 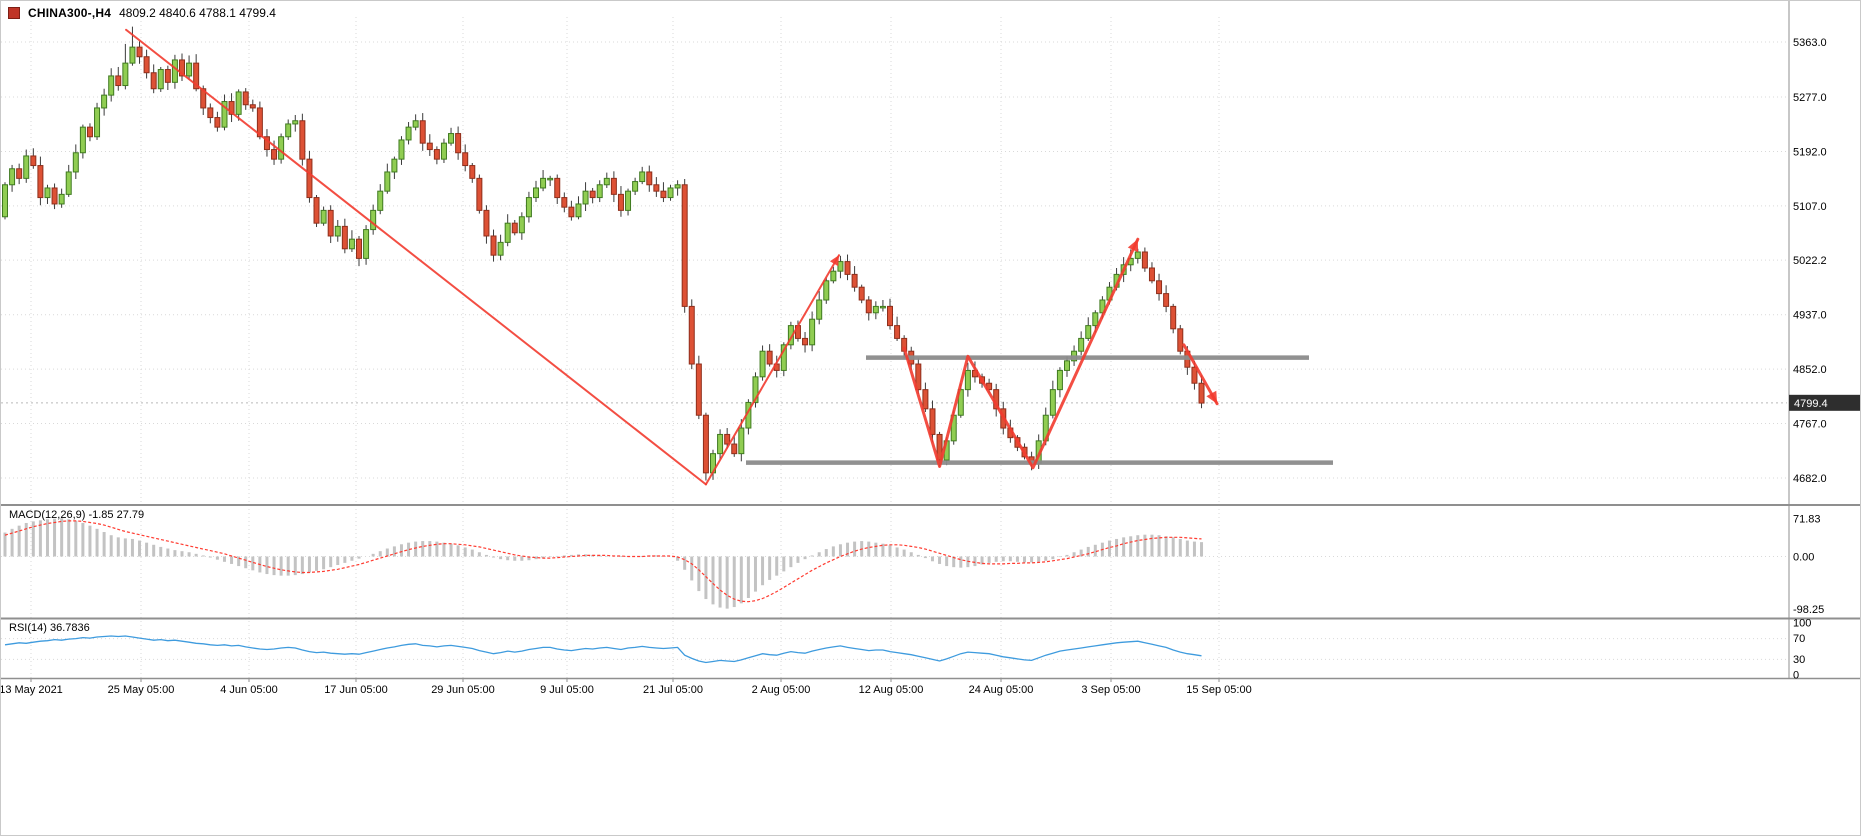 I want to click on rsi-indicator-label: RSI(14) 36.7836, so click(x=49, y=628).